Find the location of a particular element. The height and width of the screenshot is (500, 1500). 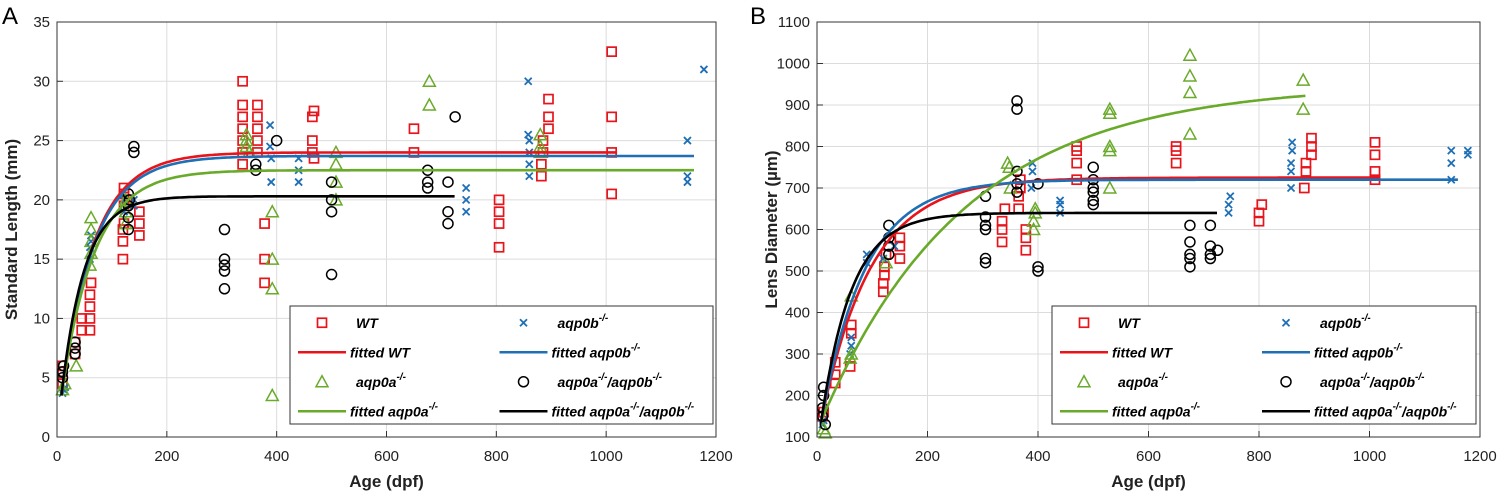

y-axis-label: Standard Length (mm) is located at coordinates (11, 229).